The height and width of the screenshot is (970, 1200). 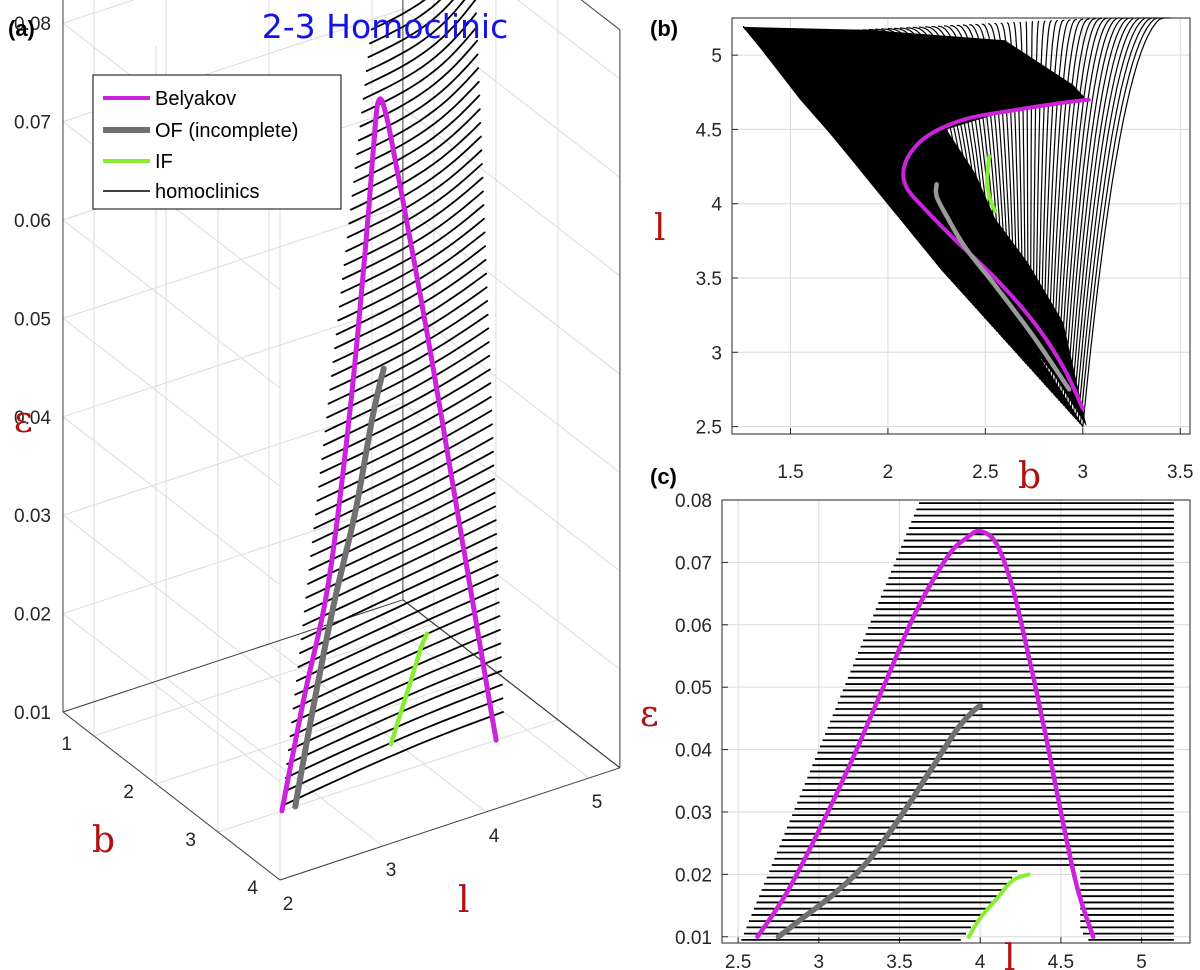 What do you see at coordinates (693, 563) in the screenshot?
I see `c-y-tick-label: 0.07` at bounding box center [693, 563].